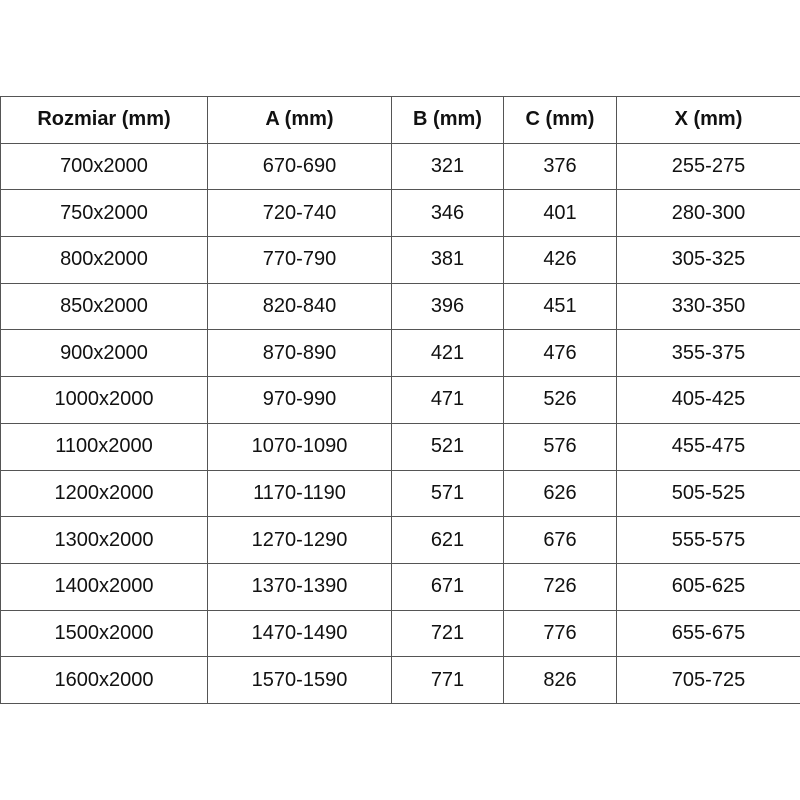  Describe the element at coordinates (560, 446) in the screenshot. I see `table-cell: 576` at that location.